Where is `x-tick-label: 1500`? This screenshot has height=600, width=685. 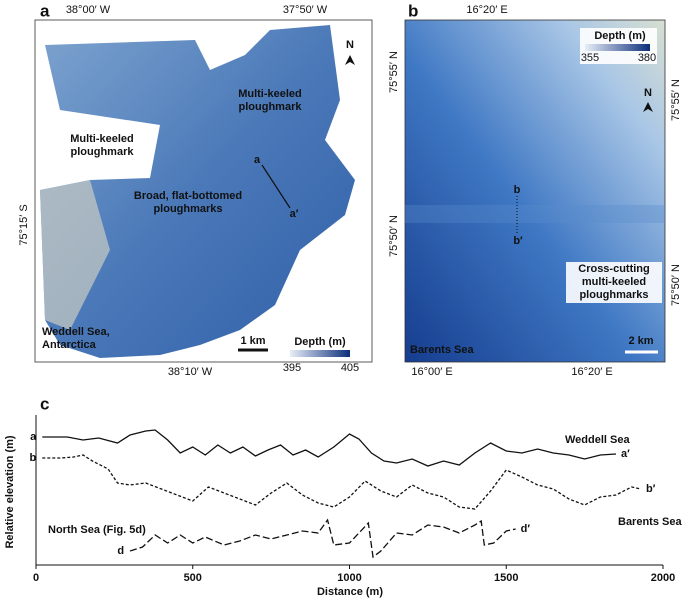 x-tick-label: 1500 is located at coordinates (506, 578).